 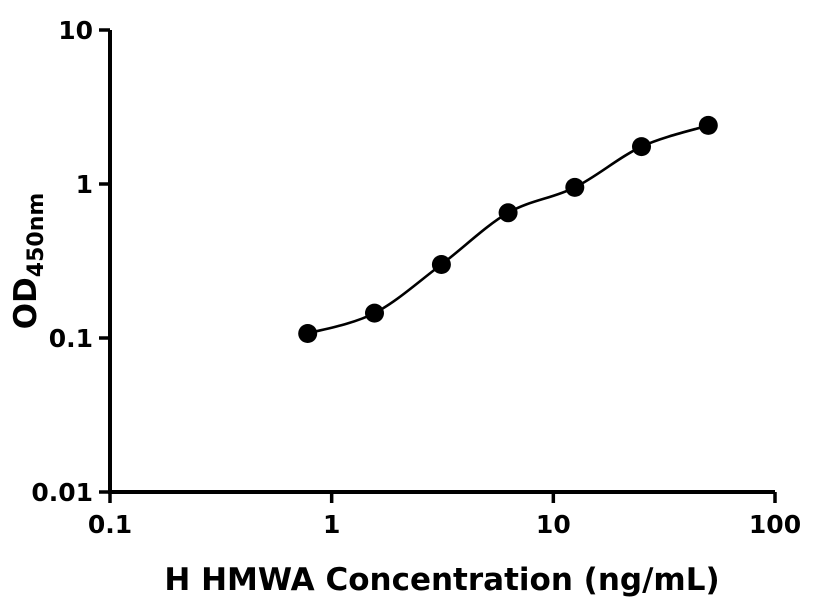 I want to click on y-axis-tick-label: 0.1, so click(x=71, y=338).